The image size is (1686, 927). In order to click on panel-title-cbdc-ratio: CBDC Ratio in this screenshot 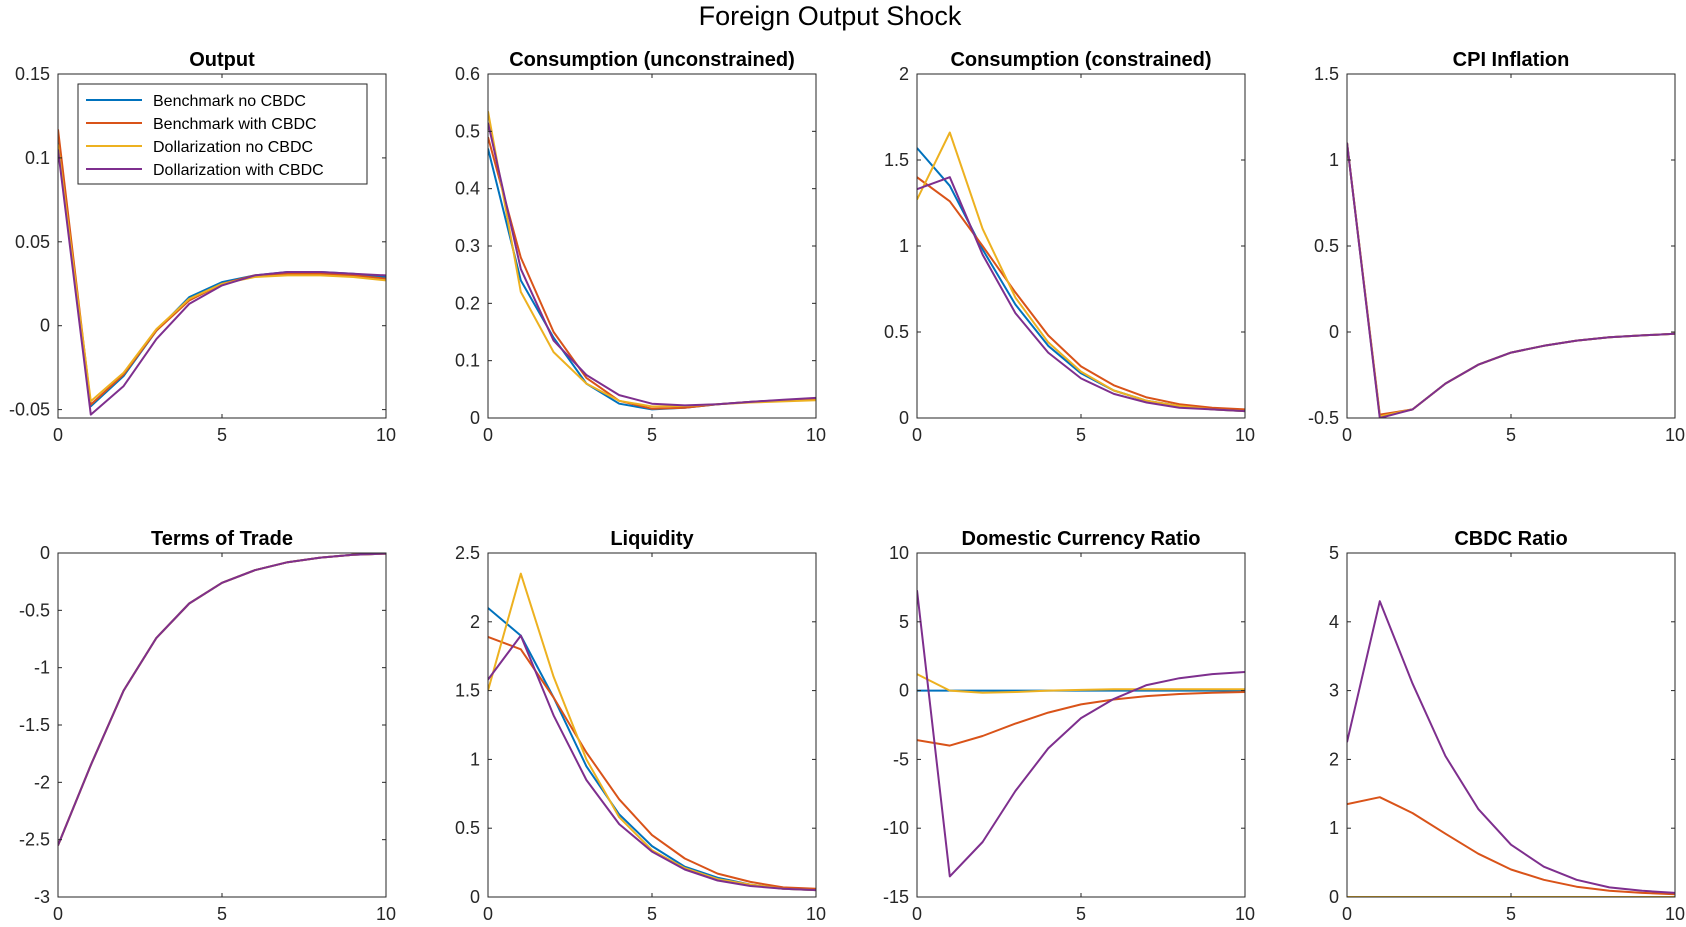, I will do `click(1510, 539)`.